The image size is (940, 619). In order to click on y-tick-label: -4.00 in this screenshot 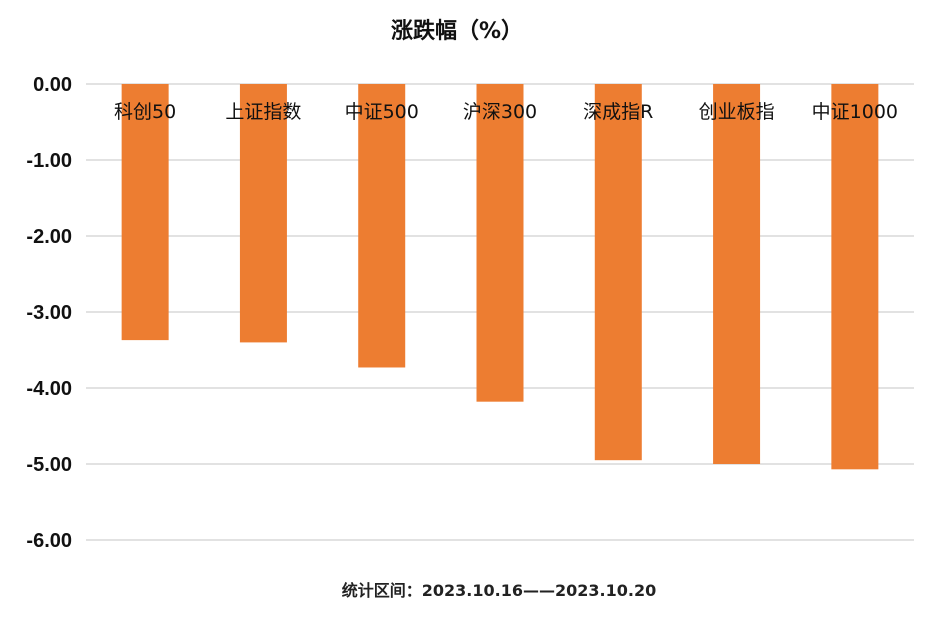, I will do `click(49, 389)`.